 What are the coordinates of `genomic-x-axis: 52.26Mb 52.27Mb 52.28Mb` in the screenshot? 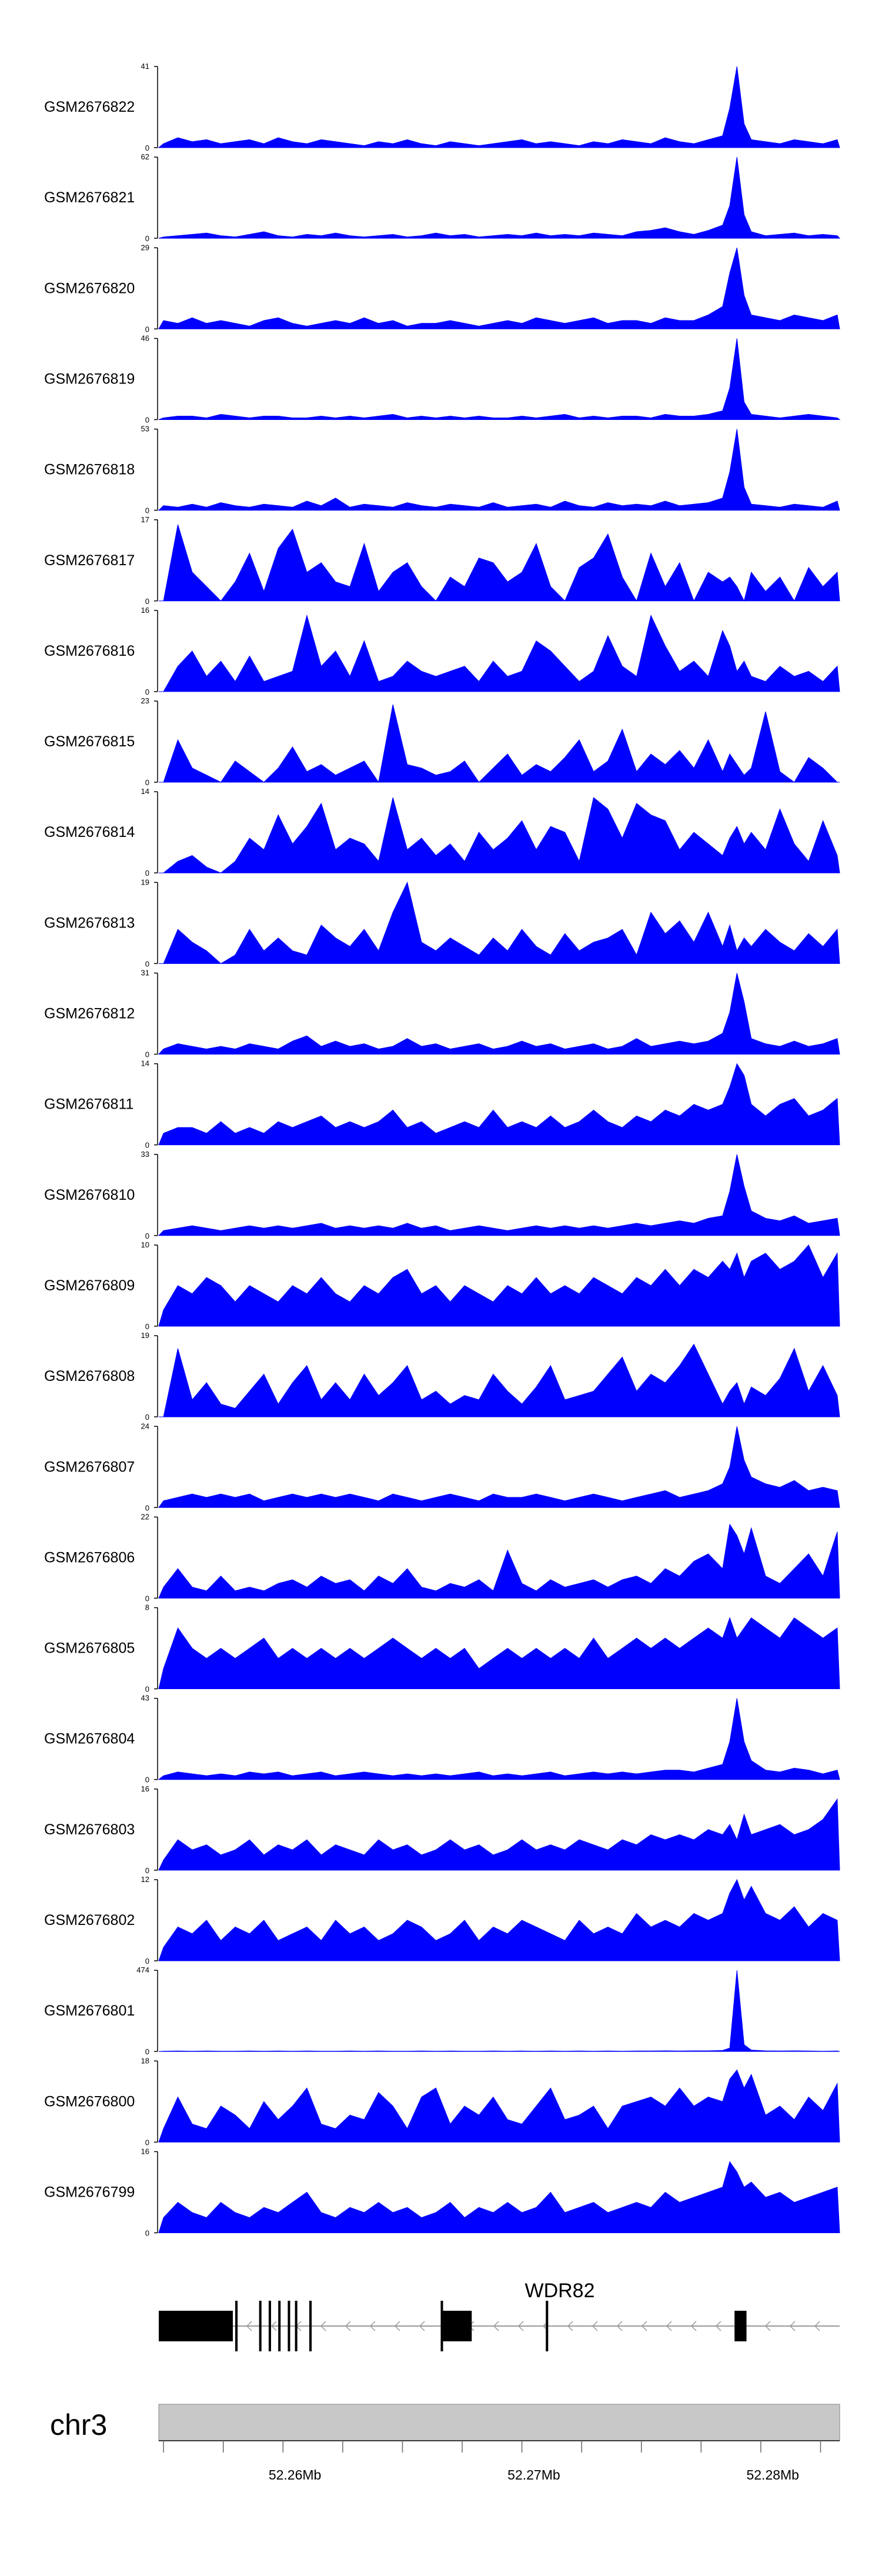 It's located at (499, 2461).